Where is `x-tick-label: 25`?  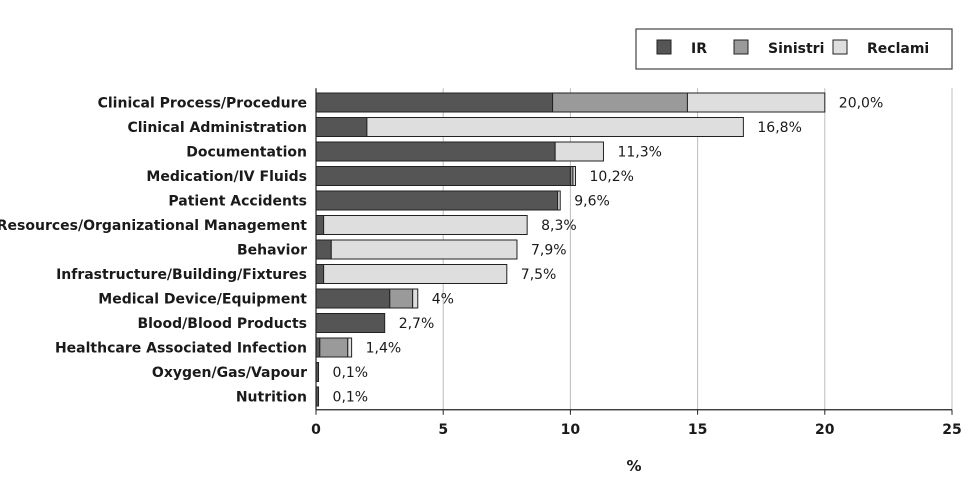
x-tick-label: 25 is located at coordinates (951, 430).